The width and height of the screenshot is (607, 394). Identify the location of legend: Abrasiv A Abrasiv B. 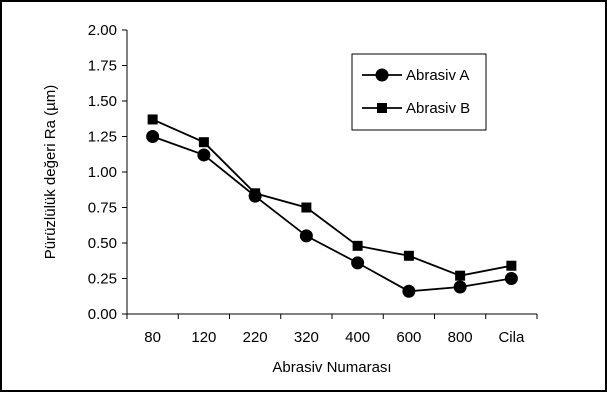
(419, 92).